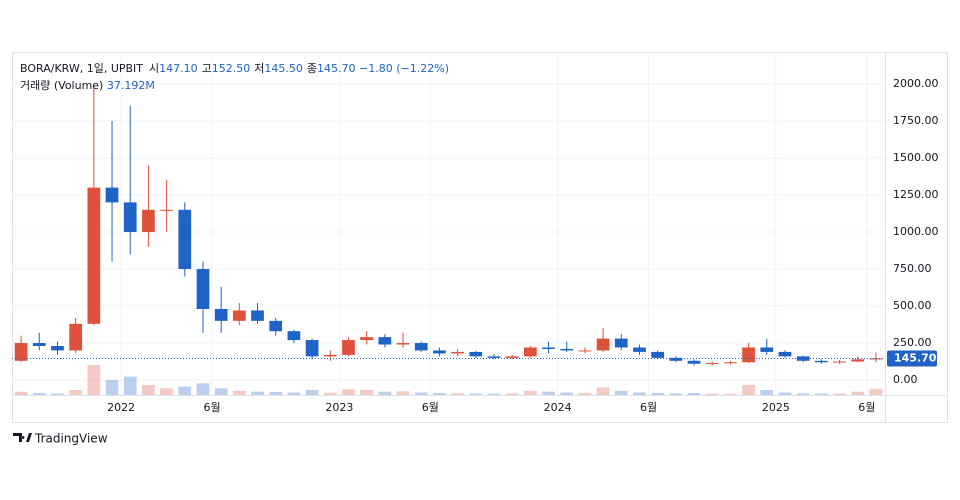  What do you see at coordinates (71, 439) in the screenshot?
I see `brand: TradingView` at bounding box center [71, 439].